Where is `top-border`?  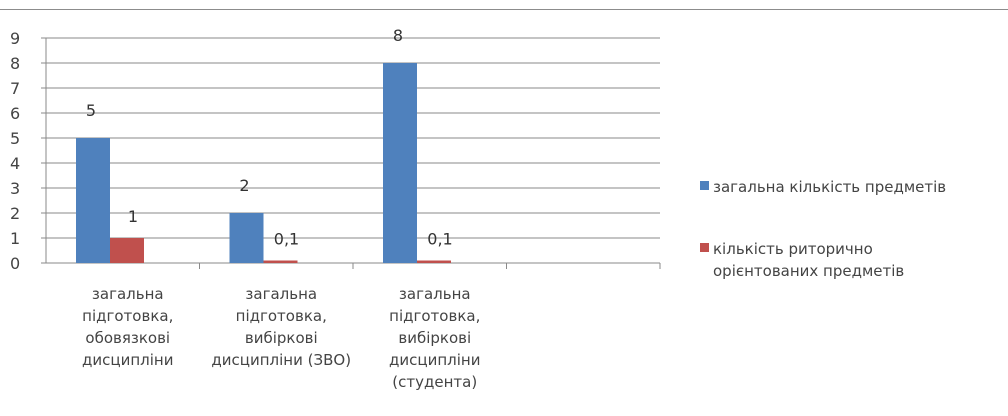
top-border is located at coordinates (504, 9).